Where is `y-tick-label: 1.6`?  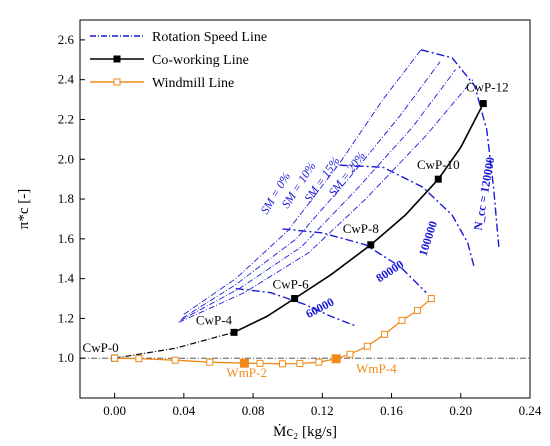 y-tick-label: 1.6 is located at coordinates (66, 238).